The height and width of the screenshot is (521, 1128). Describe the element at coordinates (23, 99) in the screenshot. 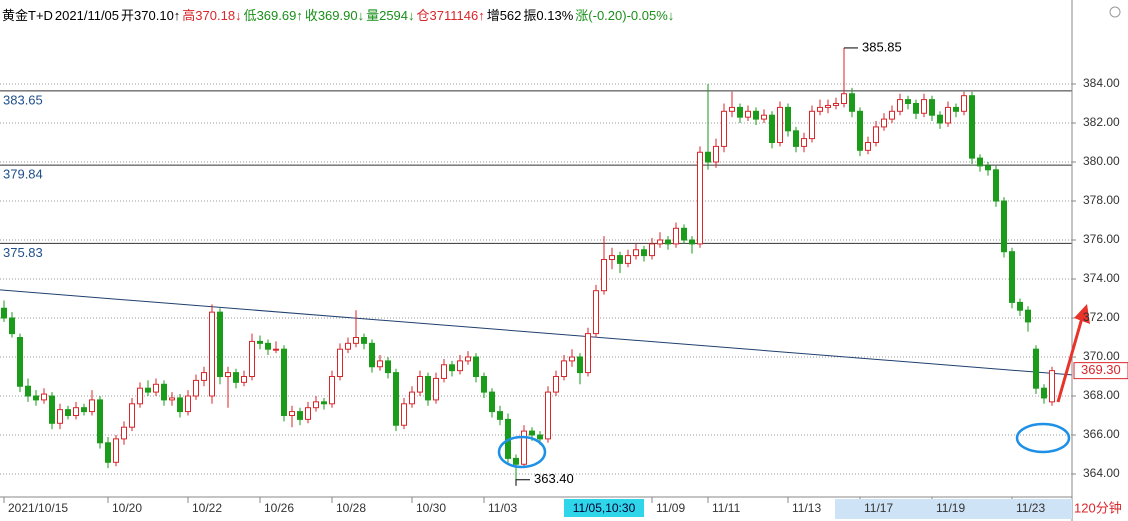

I see `level-label: 383.65` at that location.